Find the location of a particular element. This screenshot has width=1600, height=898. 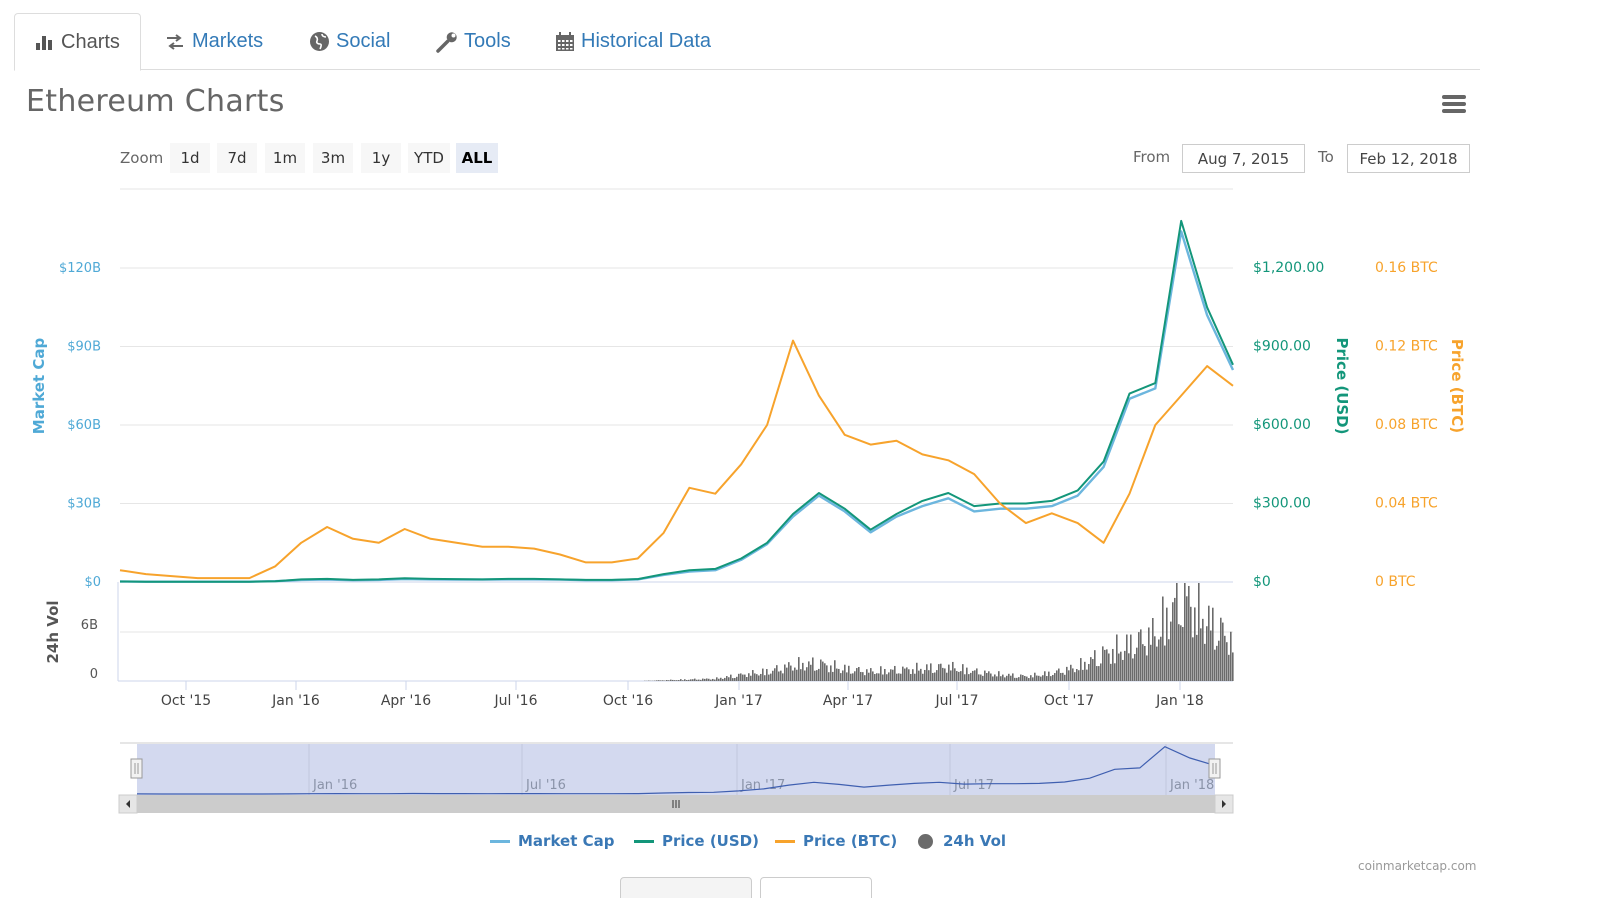

tab-tools: Tools is located at coordinates (473, 41).